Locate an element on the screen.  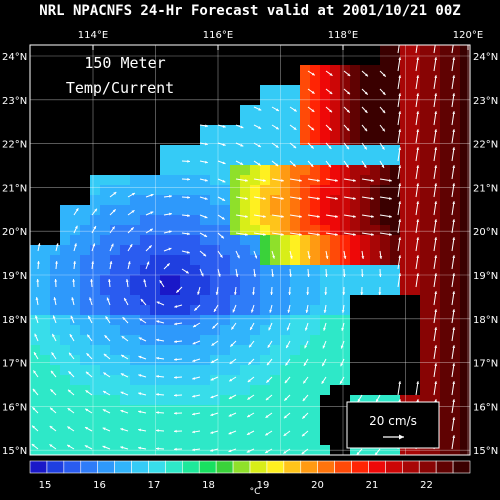
latitude-tick-label-left: 23°N is located at coordinates (14, 101).